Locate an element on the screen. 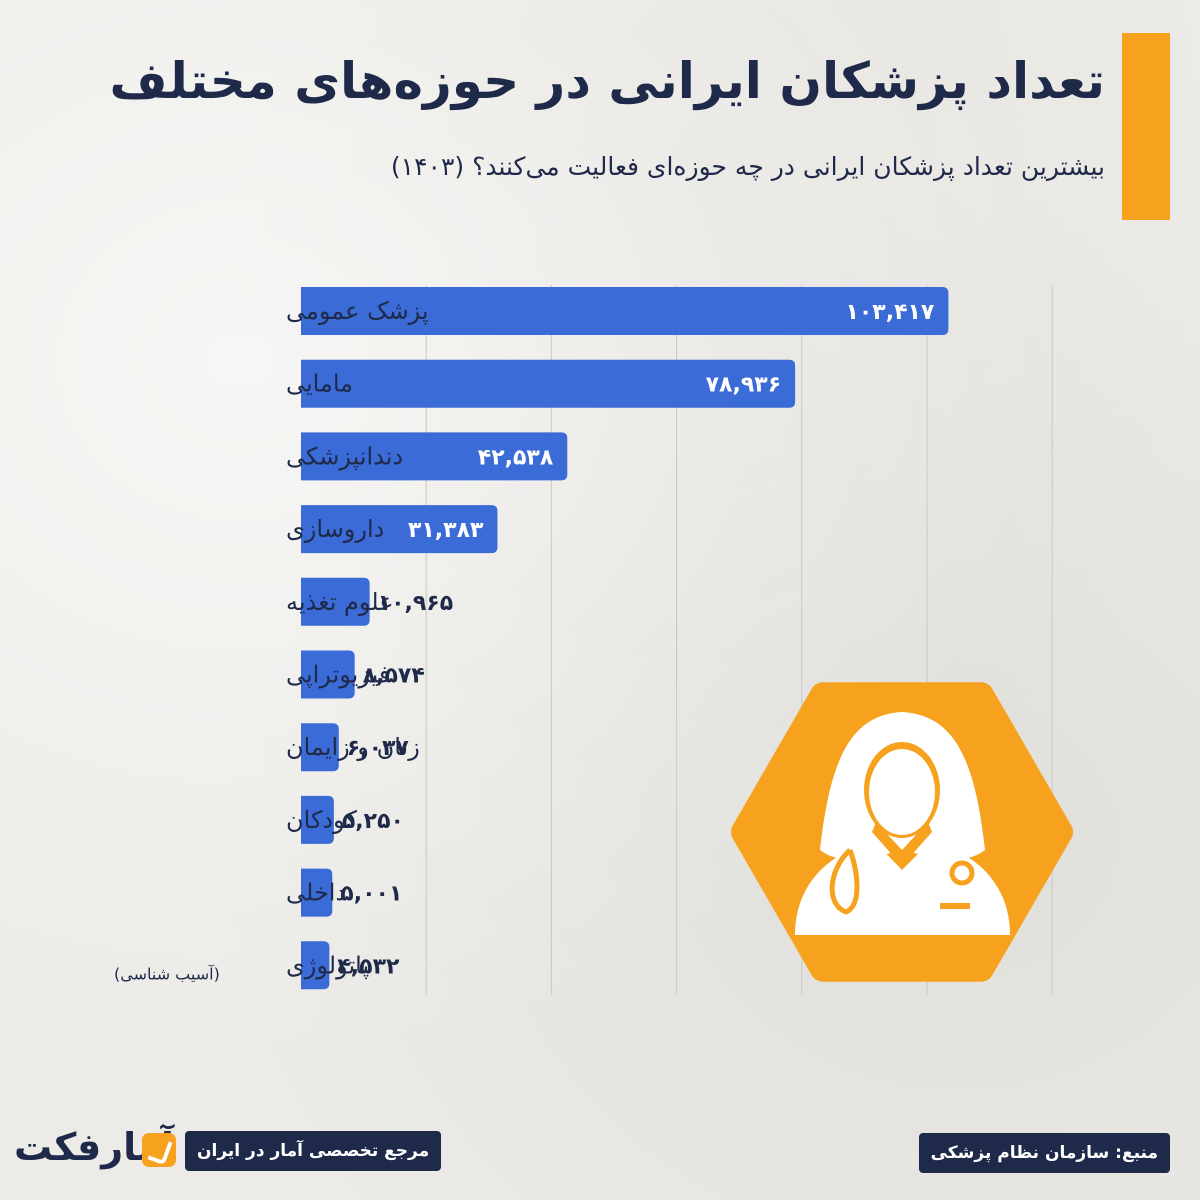 The width and height of the screenshot is (1200, 1200). accent-bar is located at coordinates (1146, 126).